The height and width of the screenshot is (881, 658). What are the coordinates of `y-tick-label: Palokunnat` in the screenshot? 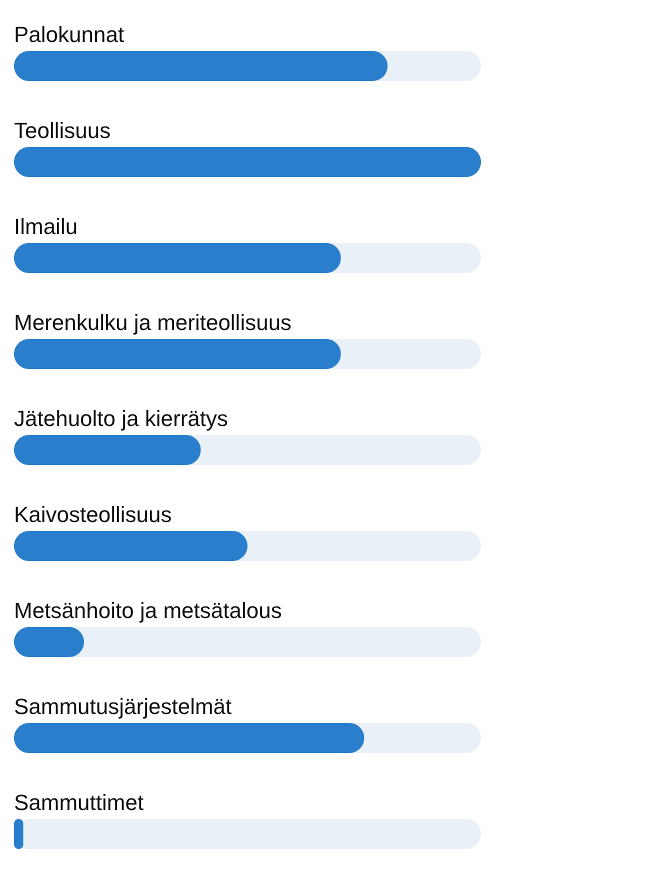 It's located at (69, 34).